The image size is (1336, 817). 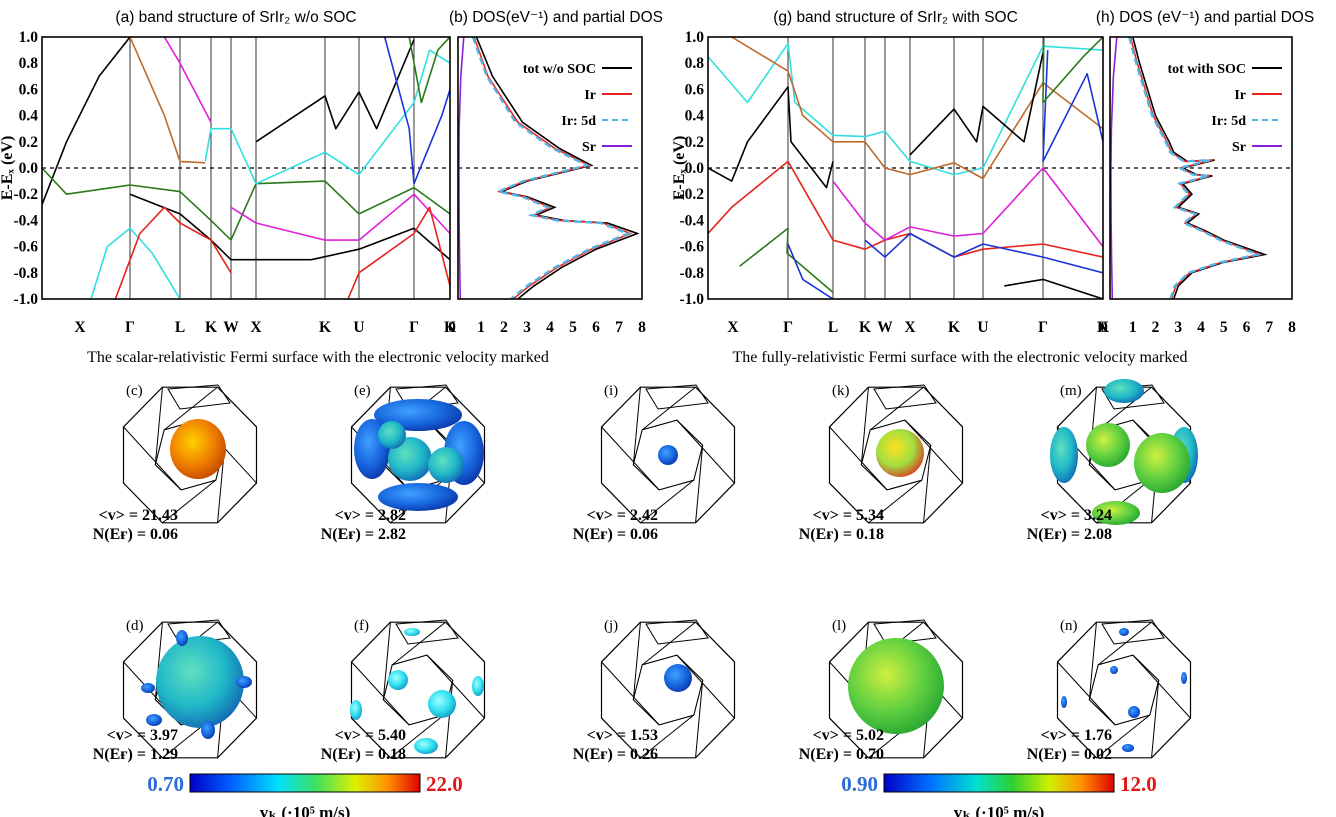 What do you see at coordinates (859, 784) in the screenshot?
I see `colorbar-min: 0.90` at bounding box center [859, 784].